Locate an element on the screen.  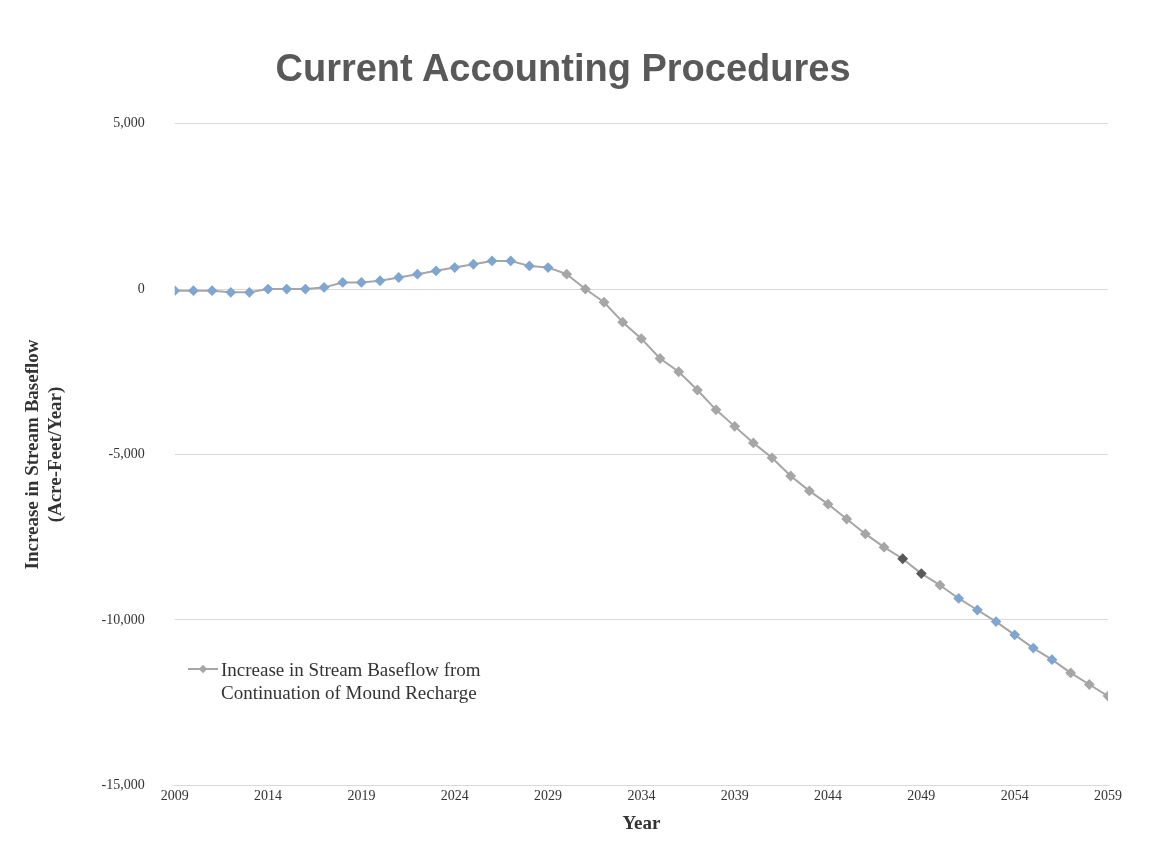
y-tick-label: 5,000 is located at coordinates (129, 123).